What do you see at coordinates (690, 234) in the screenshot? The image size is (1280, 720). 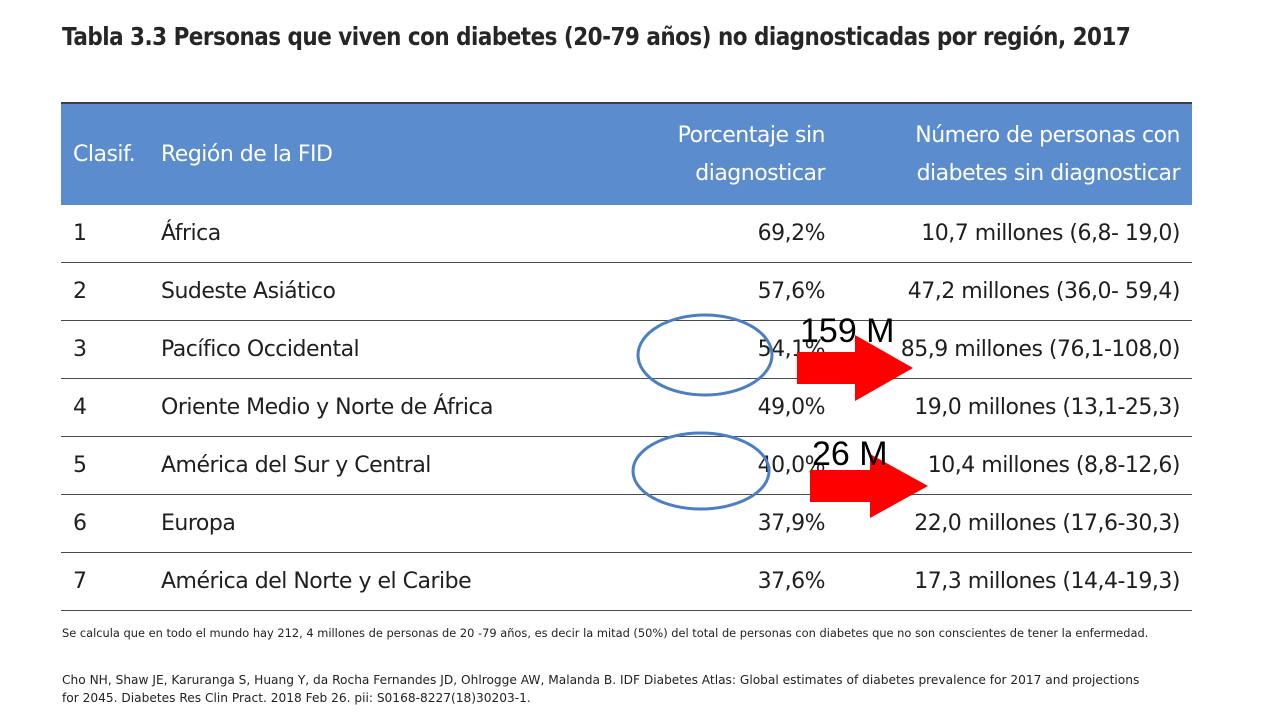 I see `cell-percentage: 69,2%` at bounding box center [690, 234].